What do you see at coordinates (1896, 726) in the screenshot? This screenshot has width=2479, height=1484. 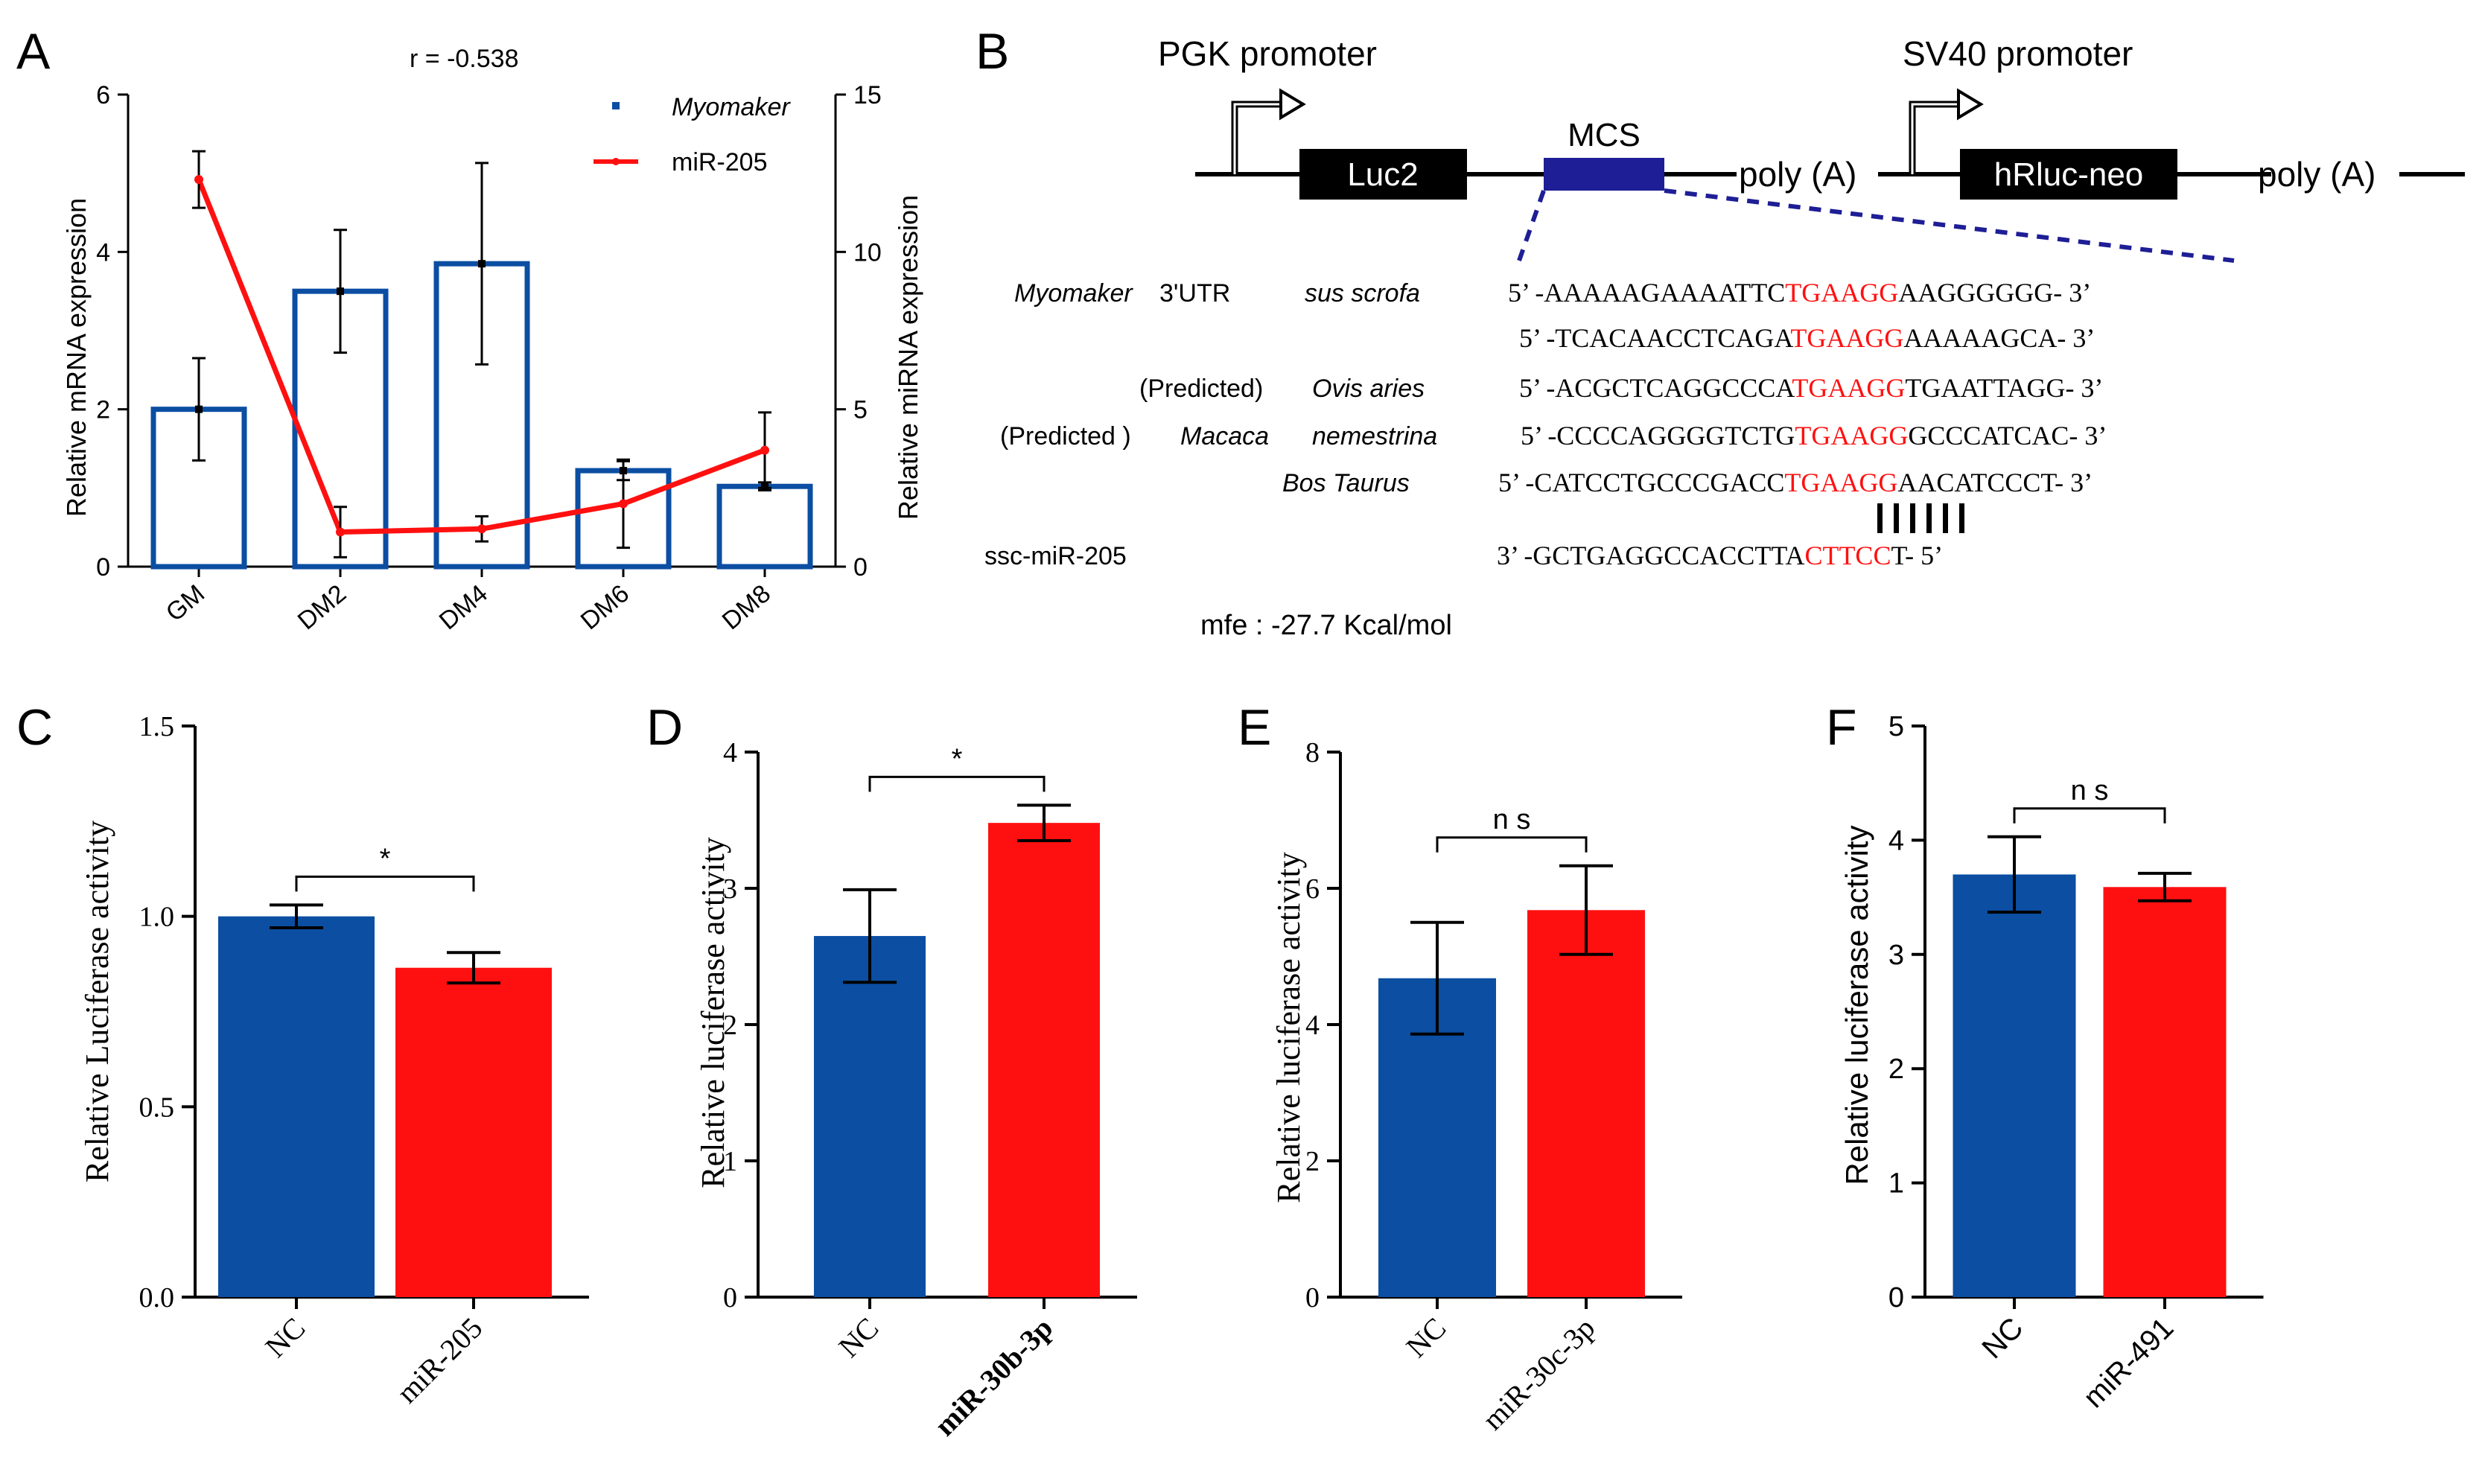 I see `ytick-label: 5` at bounding box center [1896, 726].